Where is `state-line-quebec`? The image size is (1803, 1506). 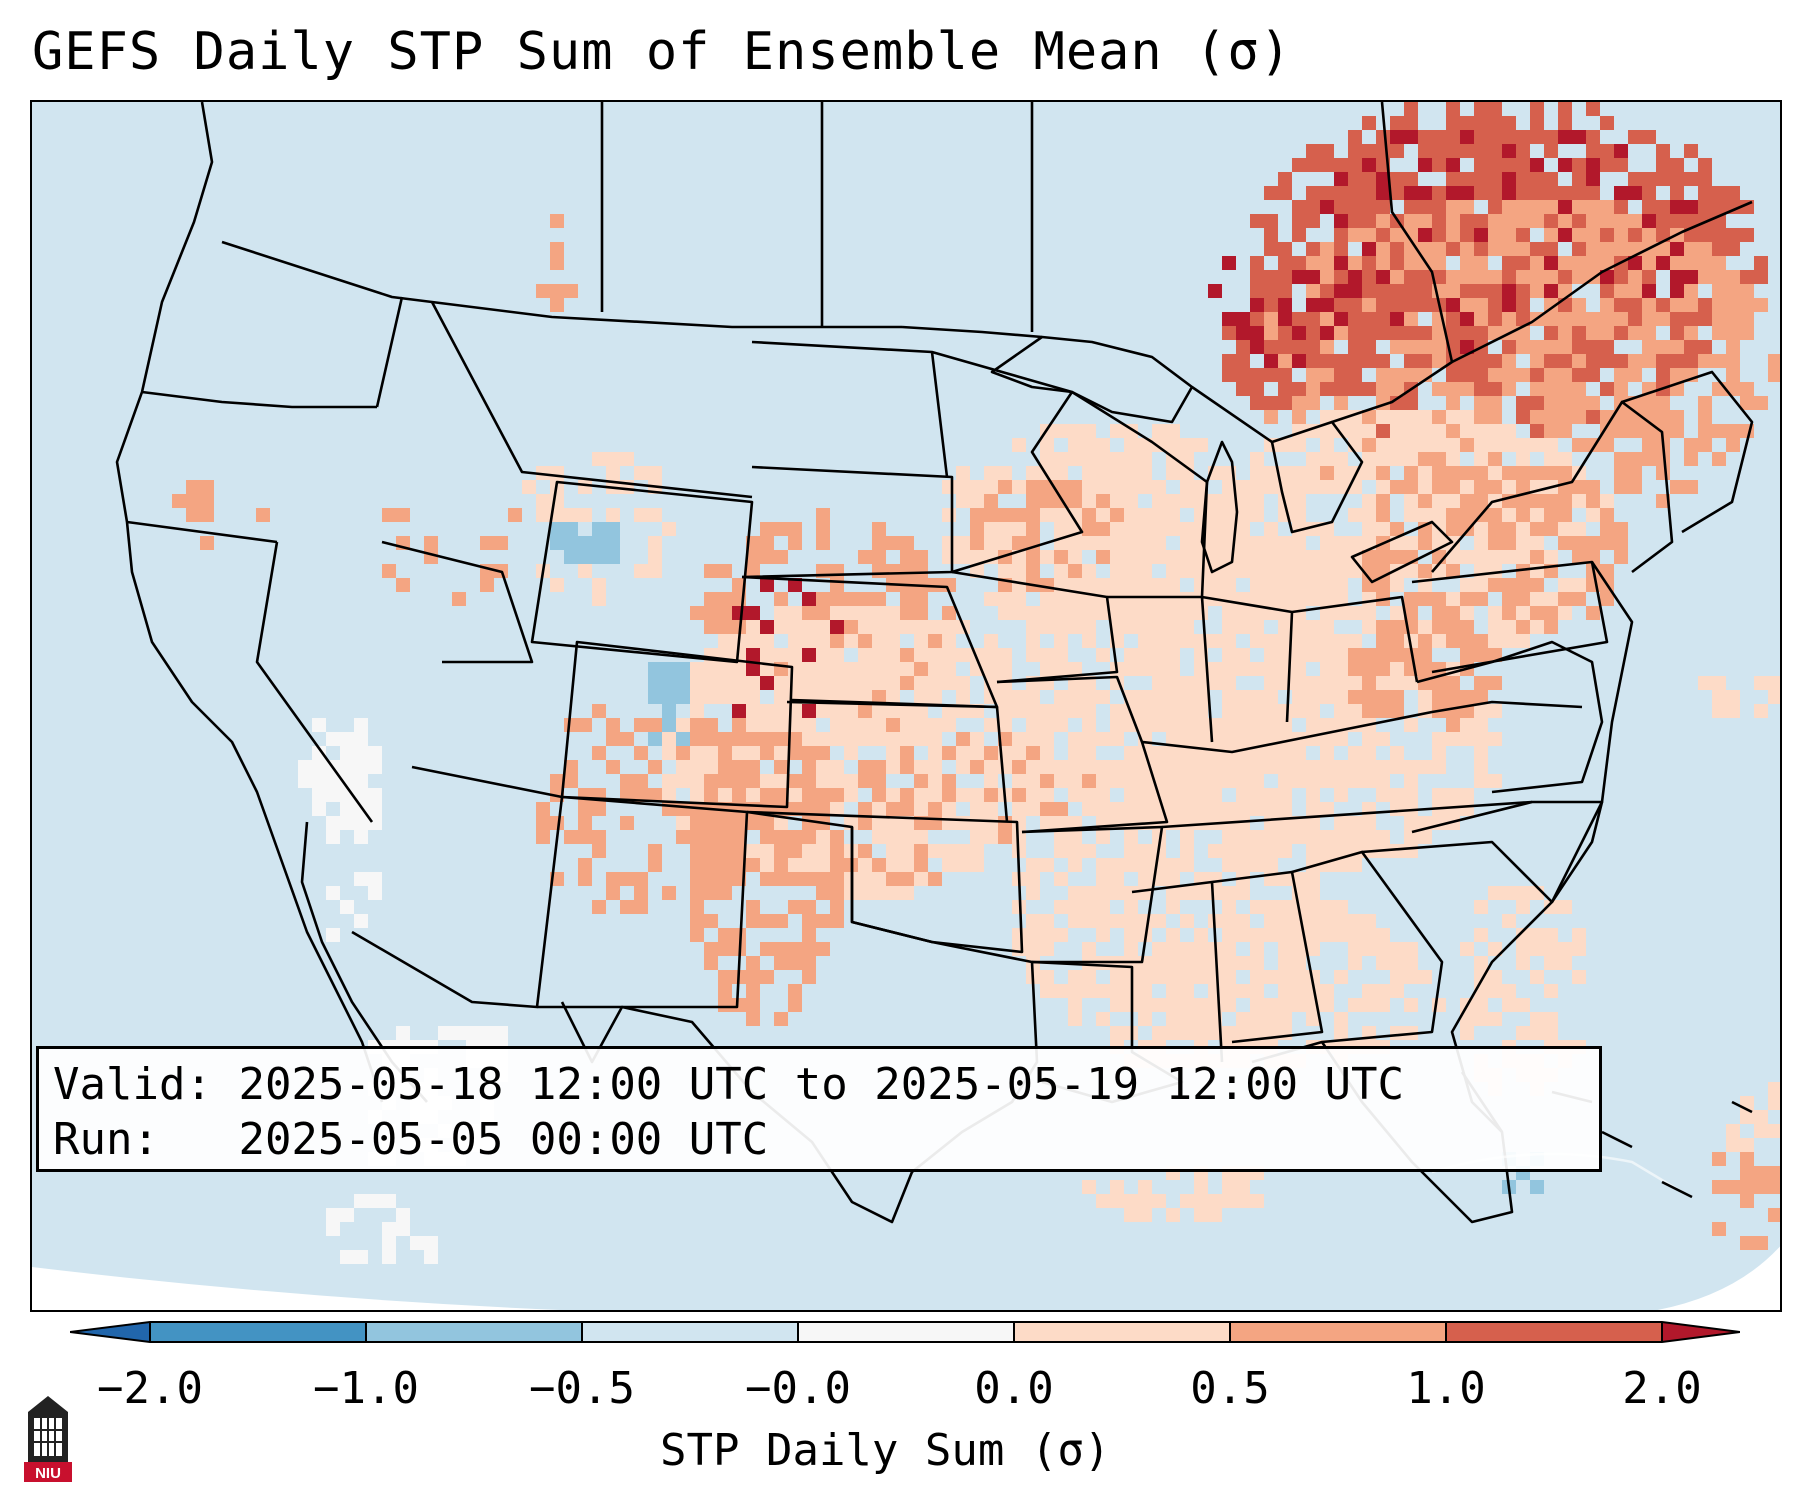 state-line-quebec is located at coordinates (1417, 232).